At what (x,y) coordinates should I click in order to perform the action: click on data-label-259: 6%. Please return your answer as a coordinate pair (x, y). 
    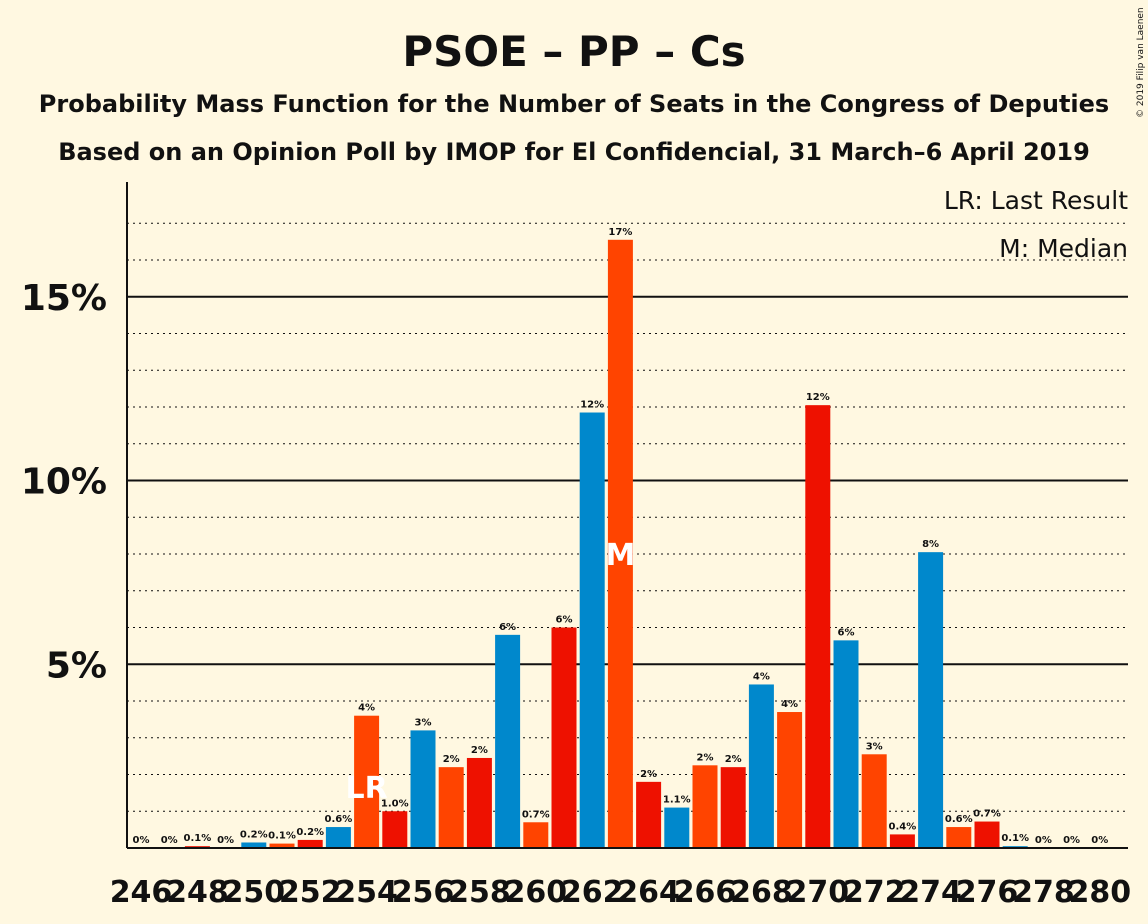
    Looking at the image, I should click on (507, 627).